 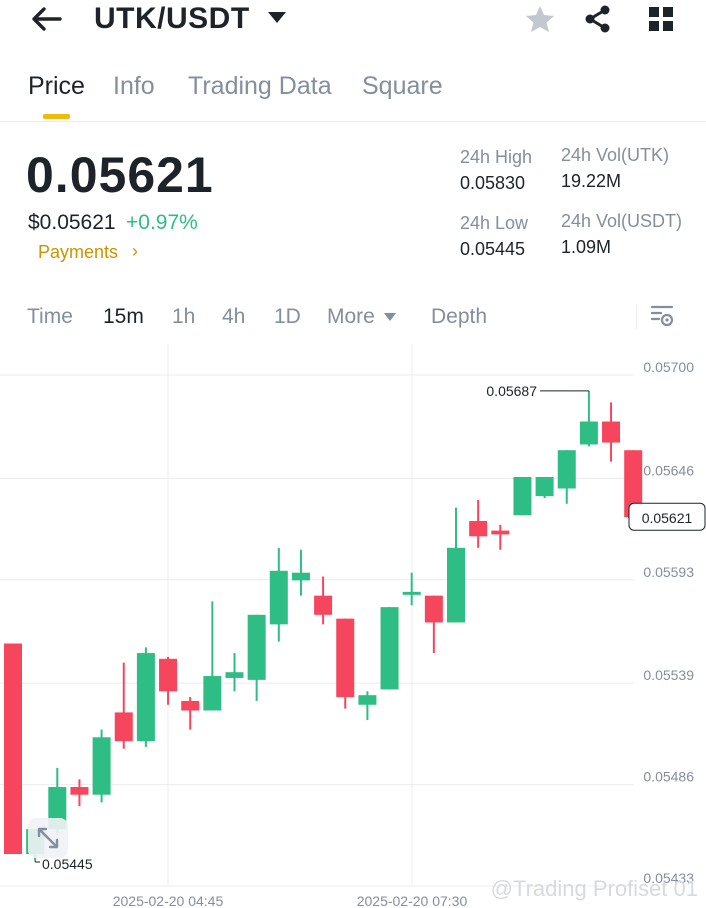 I want to click on x-tick-label: 2025-02-20 07:30, so click(x=412, y=900).